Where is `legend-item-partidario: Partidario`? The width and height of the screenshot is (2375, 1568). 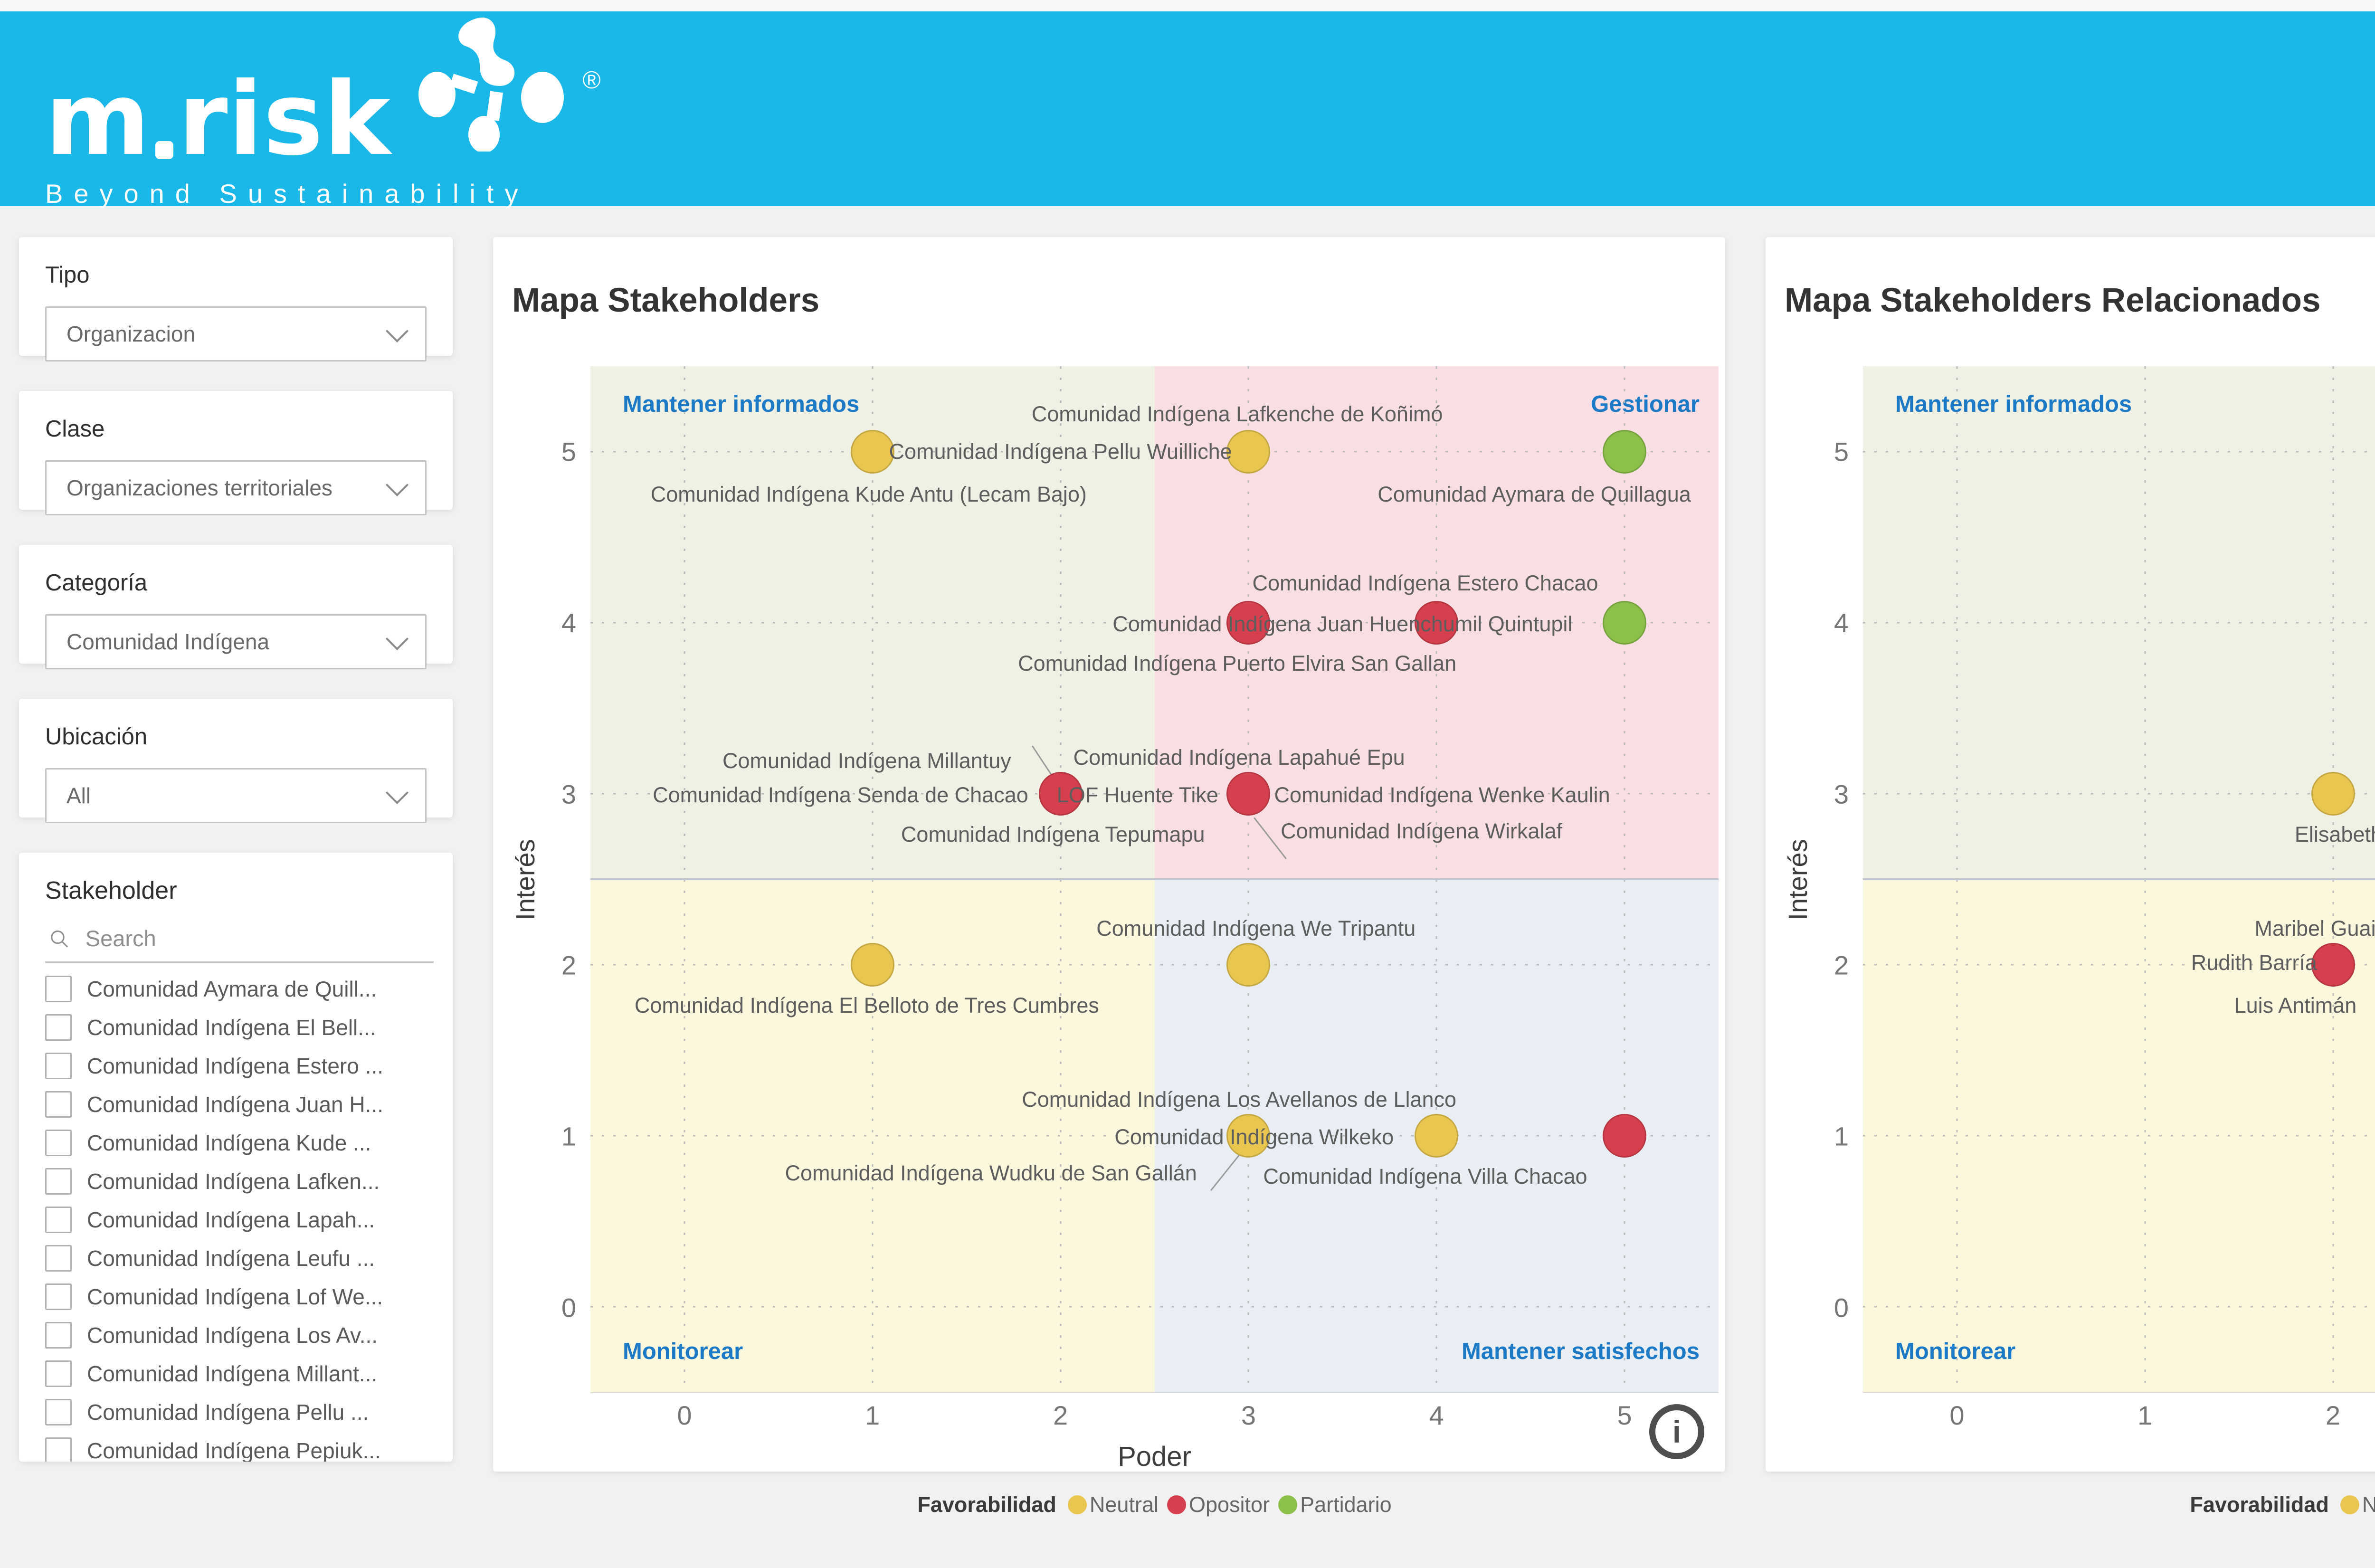
legend-item-partidario: Partidario is located at coordinates (1335, 1504).